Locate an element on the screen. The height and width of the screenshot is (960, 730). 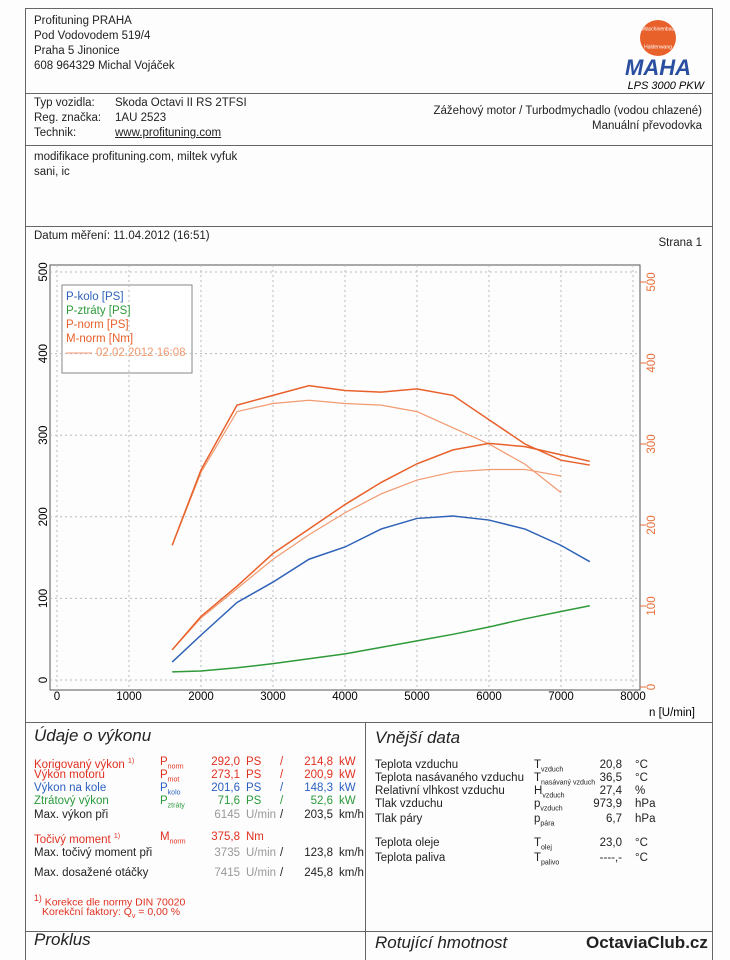
symbol-sub: kolo is located at coordinates (174, 793).